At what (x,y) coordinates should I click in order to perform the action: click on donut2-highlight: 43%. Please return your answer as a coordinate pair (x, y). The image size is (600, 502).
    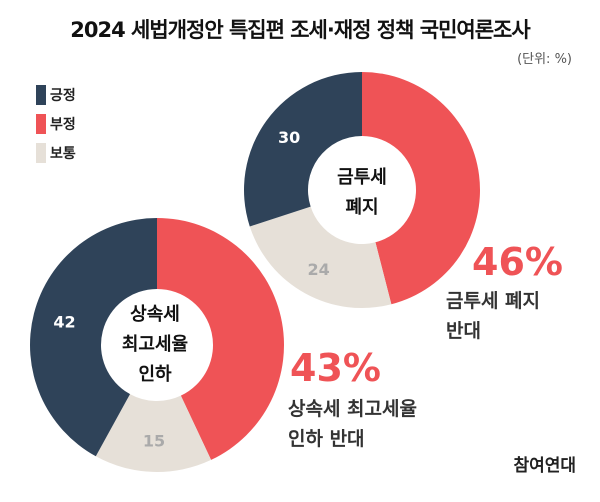
    Looking at the image, I should click on (335, 368).